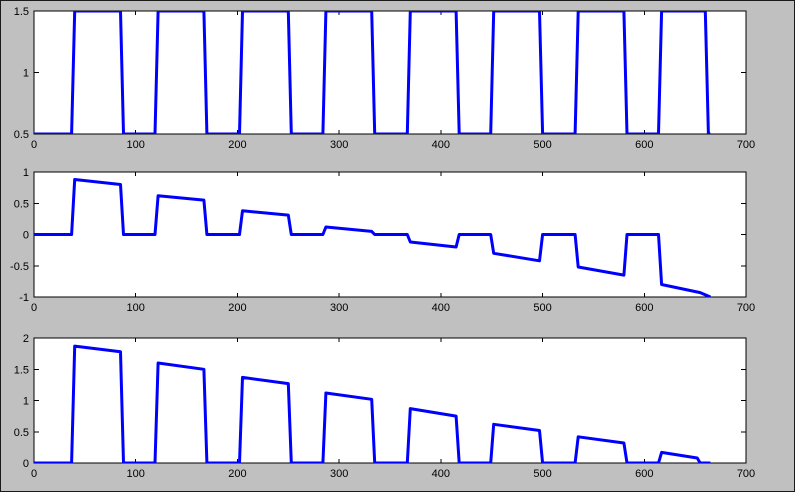 The width and height of the screenshot is (795, 492). I want to click on y-tick-label: -1, so click(24, 298).